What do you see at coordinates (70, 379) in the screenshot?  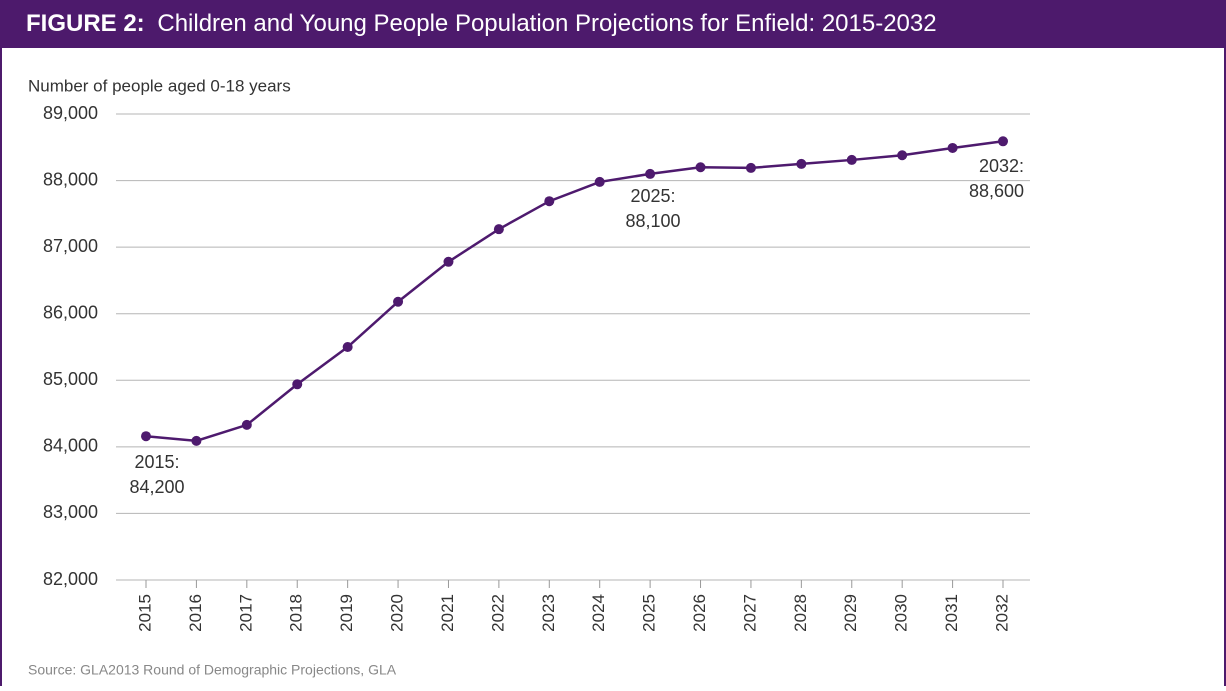 I see `y-tick-label: 85,000` at bounding box center [70, 379].